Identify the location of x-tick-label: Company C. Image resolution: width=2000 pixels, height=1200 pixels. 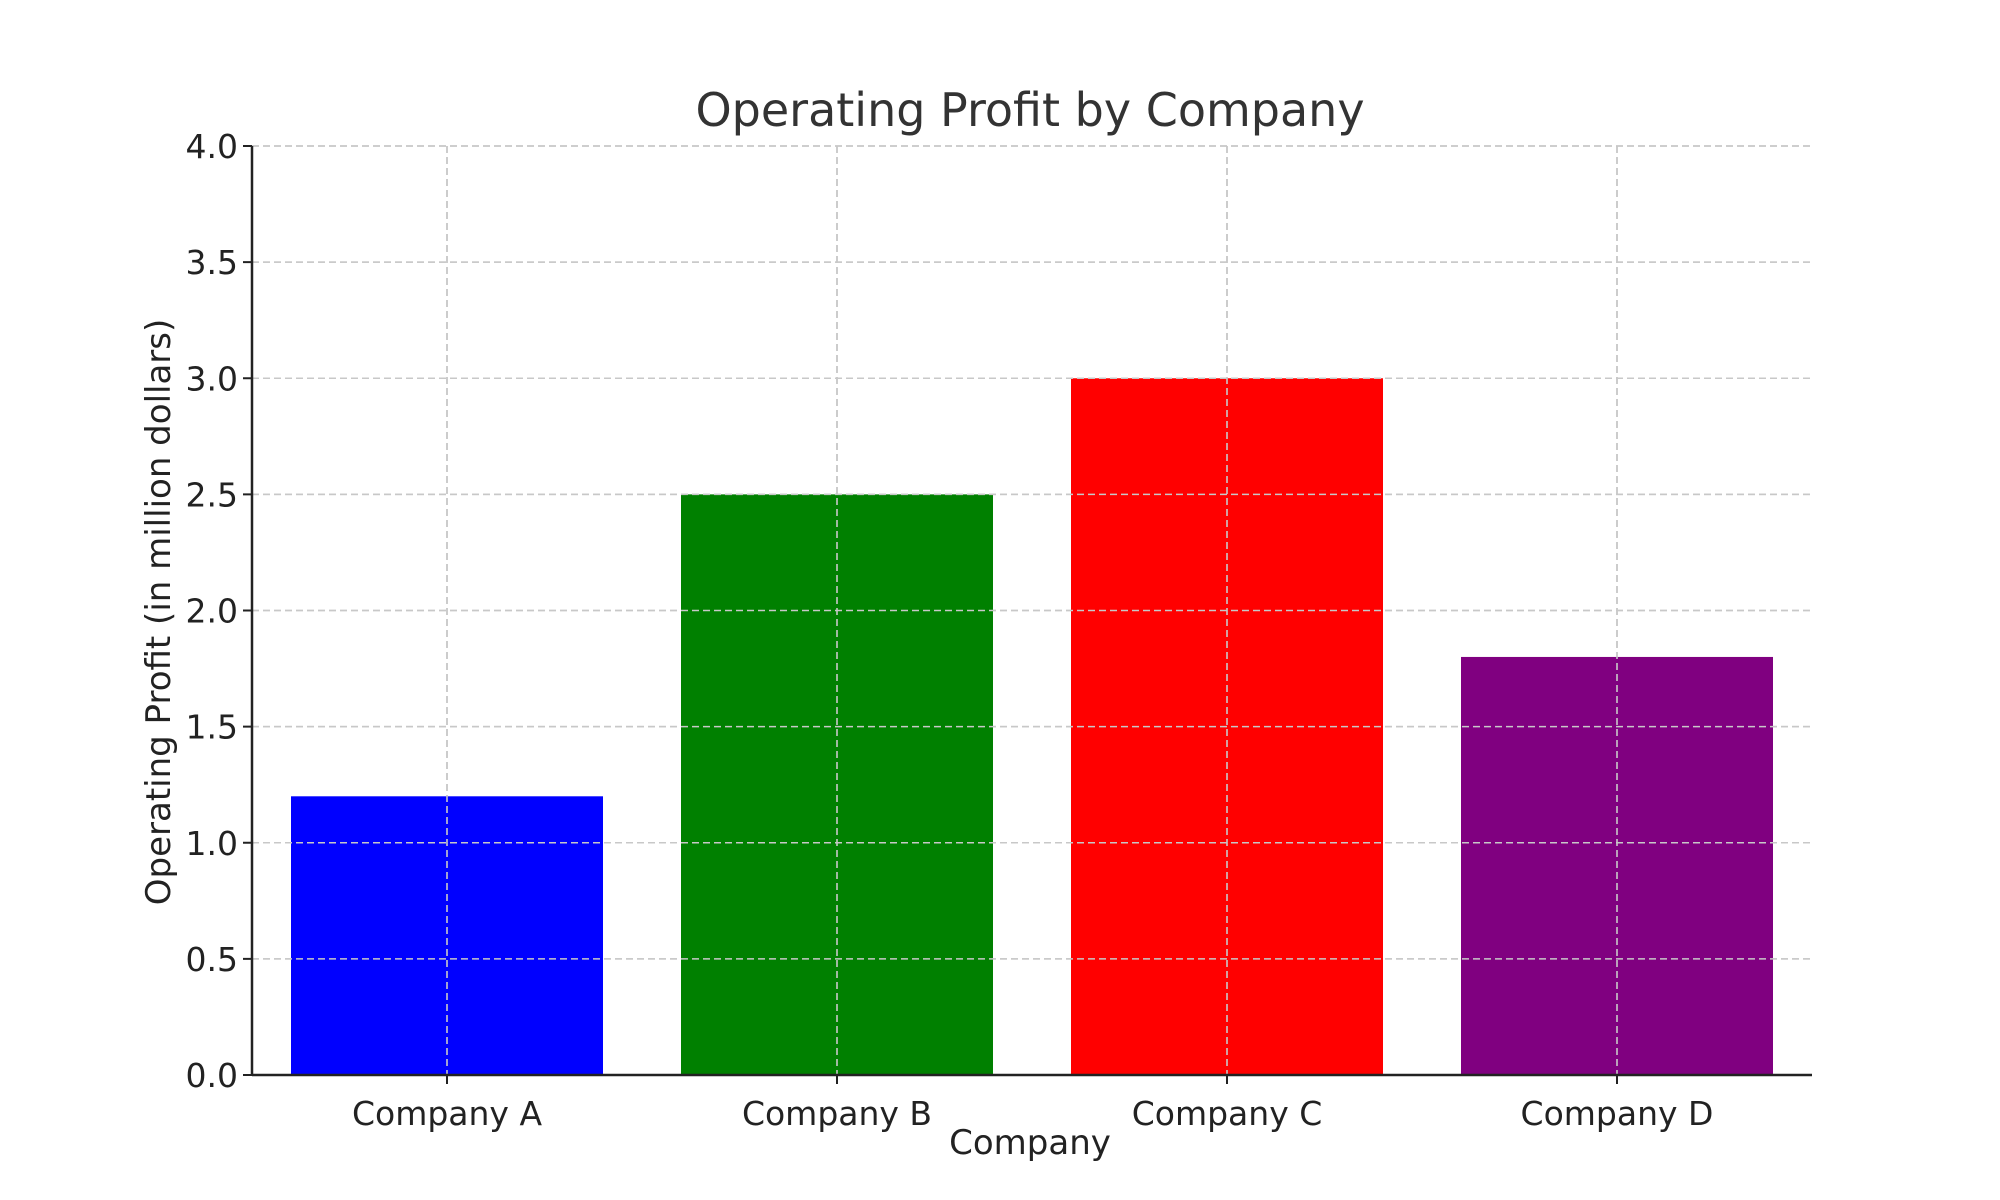
(1227, 1113).